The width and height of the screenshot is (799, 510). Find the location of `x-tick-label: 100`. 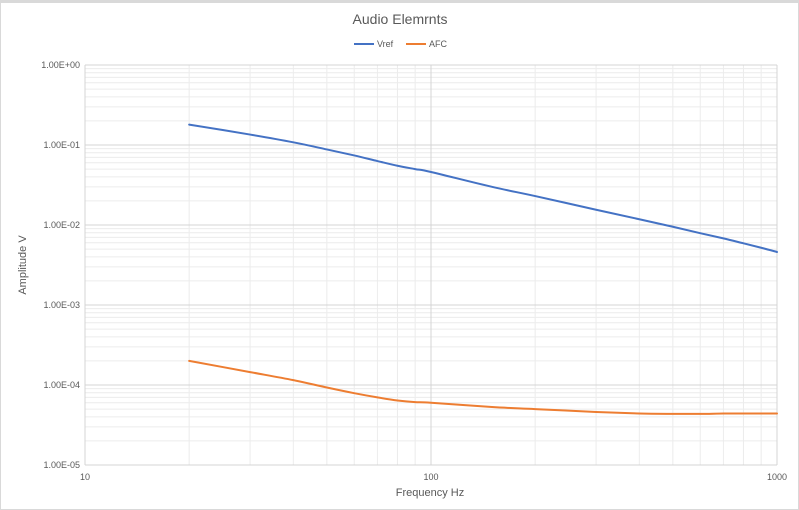

x-tick-label: 100 is located at coordinates (430, 477).